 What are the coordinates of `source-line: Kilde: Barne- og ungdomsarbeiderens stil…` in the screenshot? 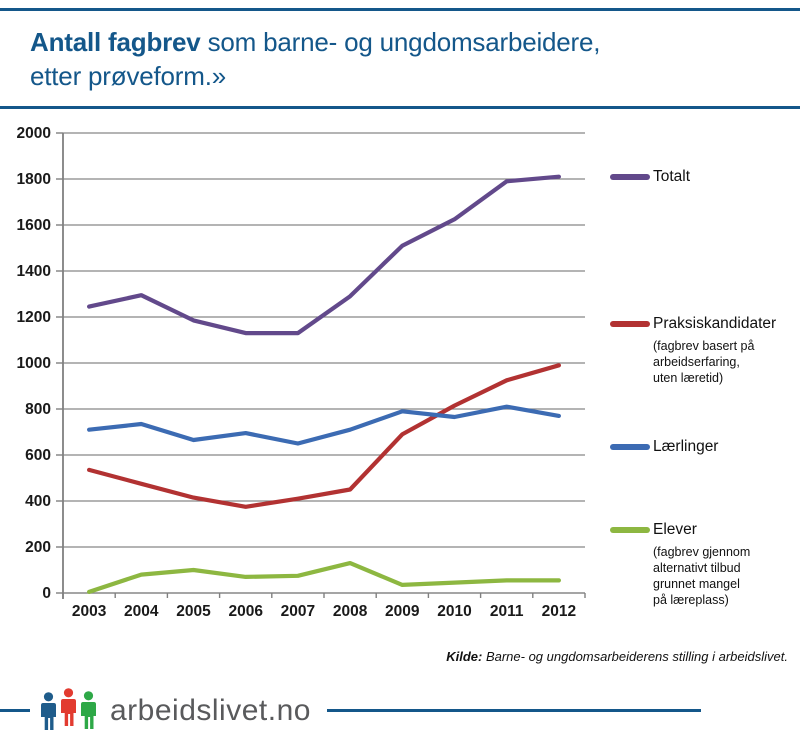 It's located at (400, 648).